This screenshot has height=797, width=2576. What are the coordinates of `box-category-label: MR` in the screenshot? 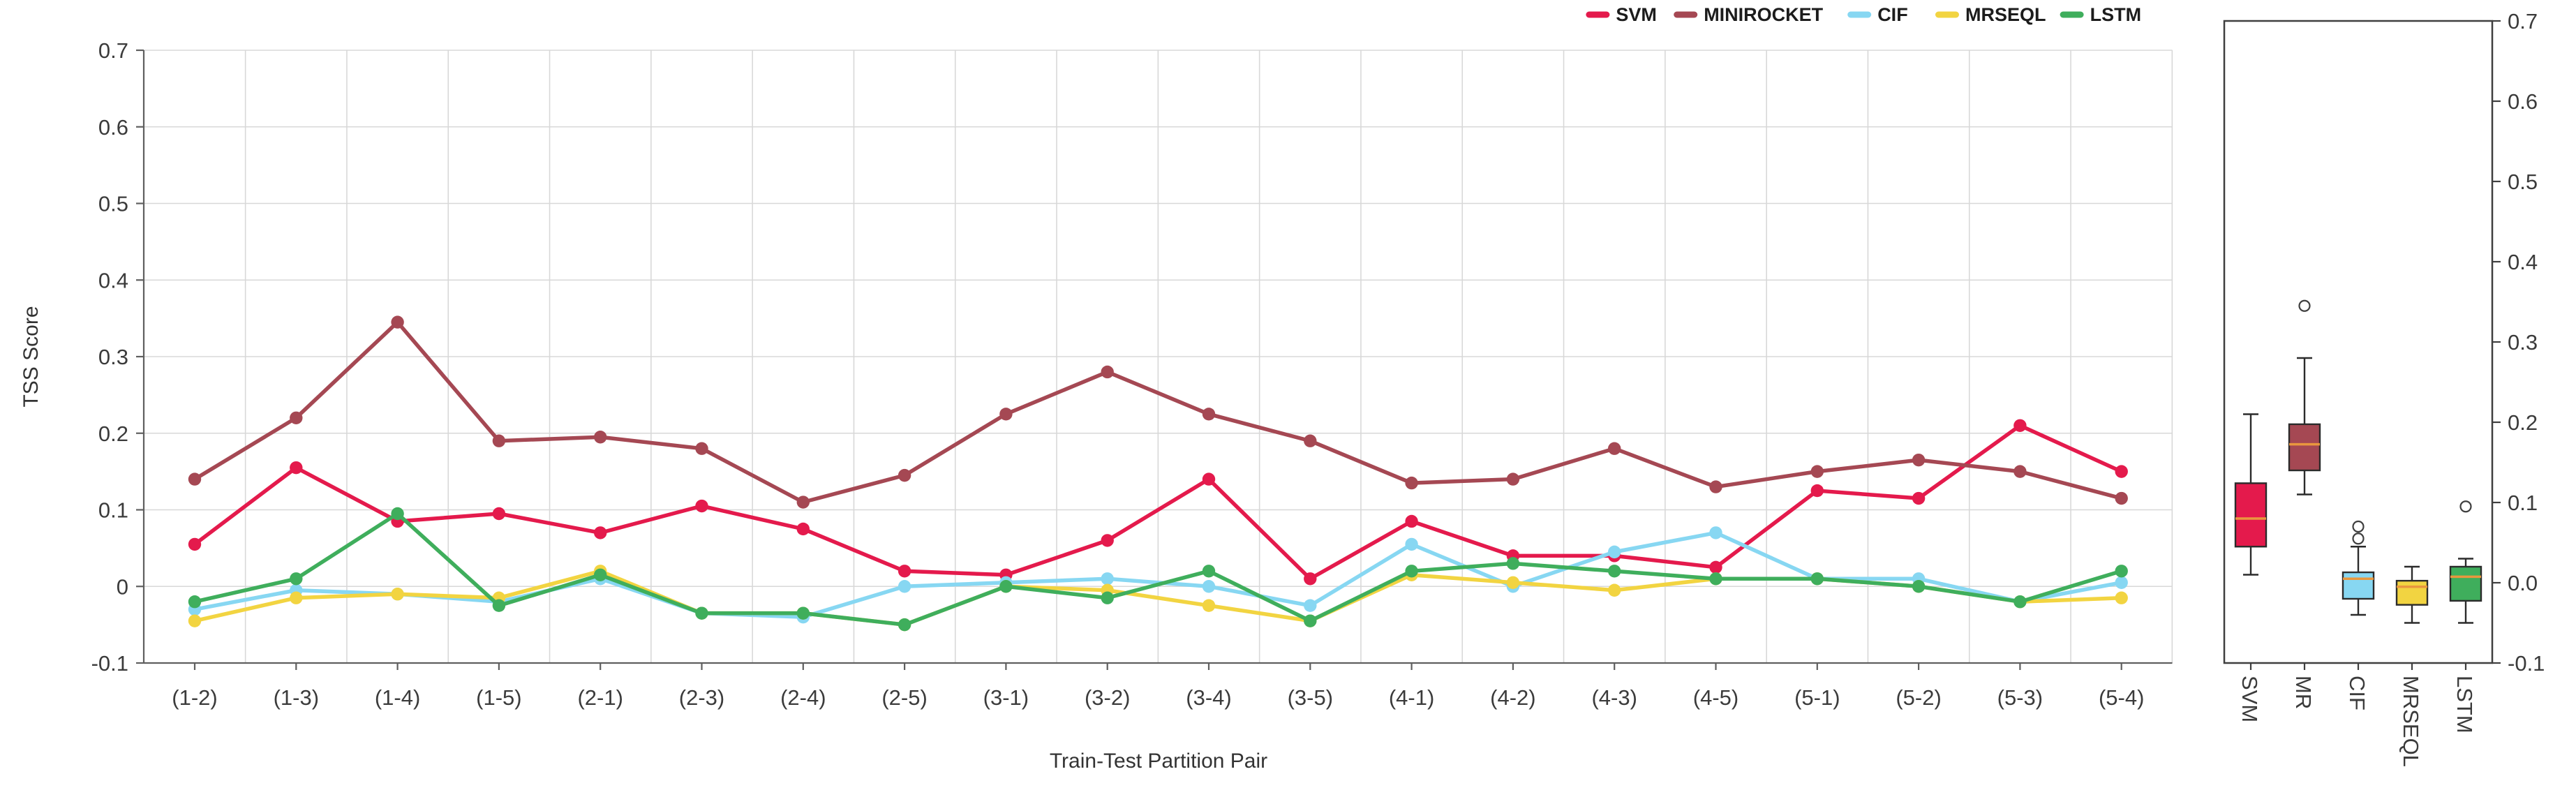 It's located at (2303, 692).